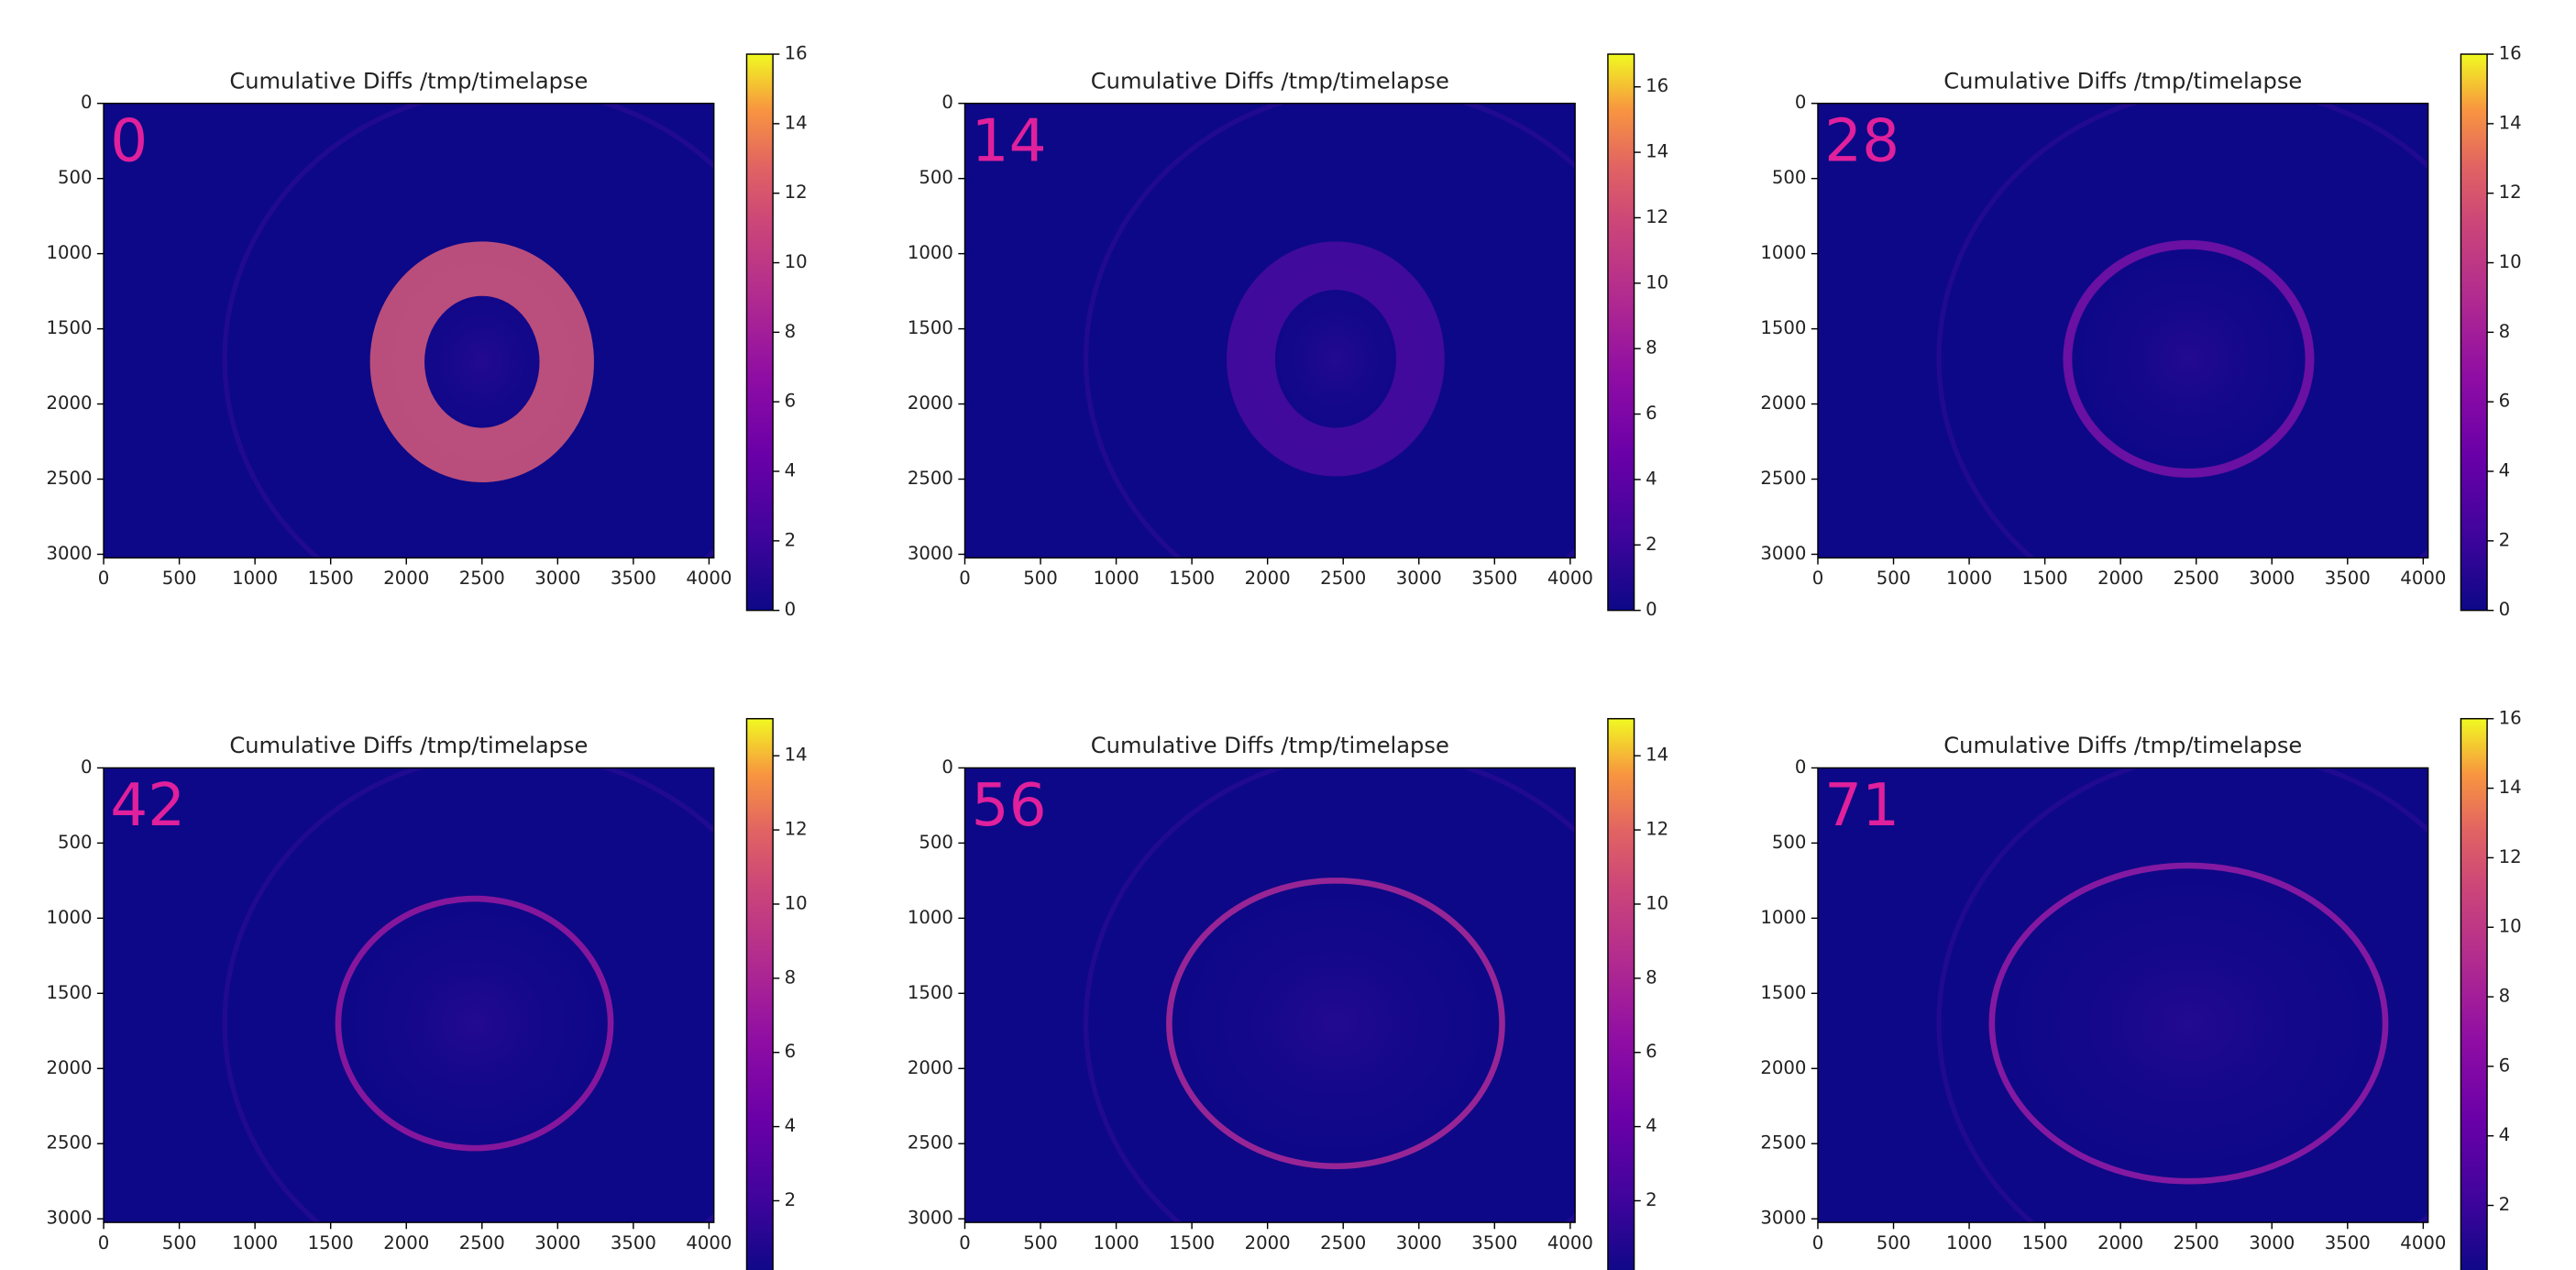 The image size is (2576, 1270). What do you see at coordinates (791, 609) in the screenshot?
I see `colorbar-tick-label: 0` at bounding box center [791, 609].